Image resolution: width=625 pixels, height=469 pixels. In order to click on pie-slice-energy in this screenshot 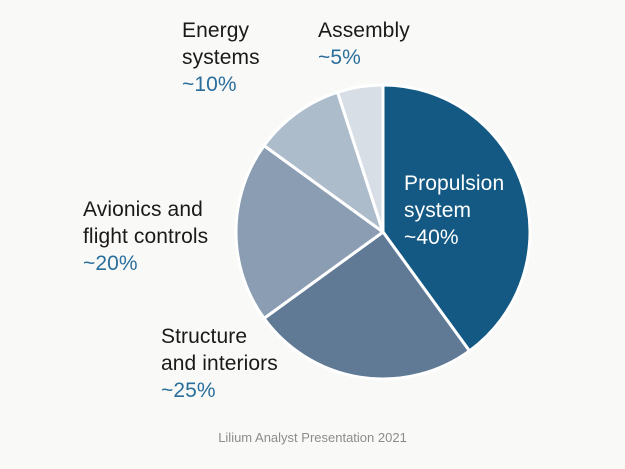, I will do `click(323, 162)`.